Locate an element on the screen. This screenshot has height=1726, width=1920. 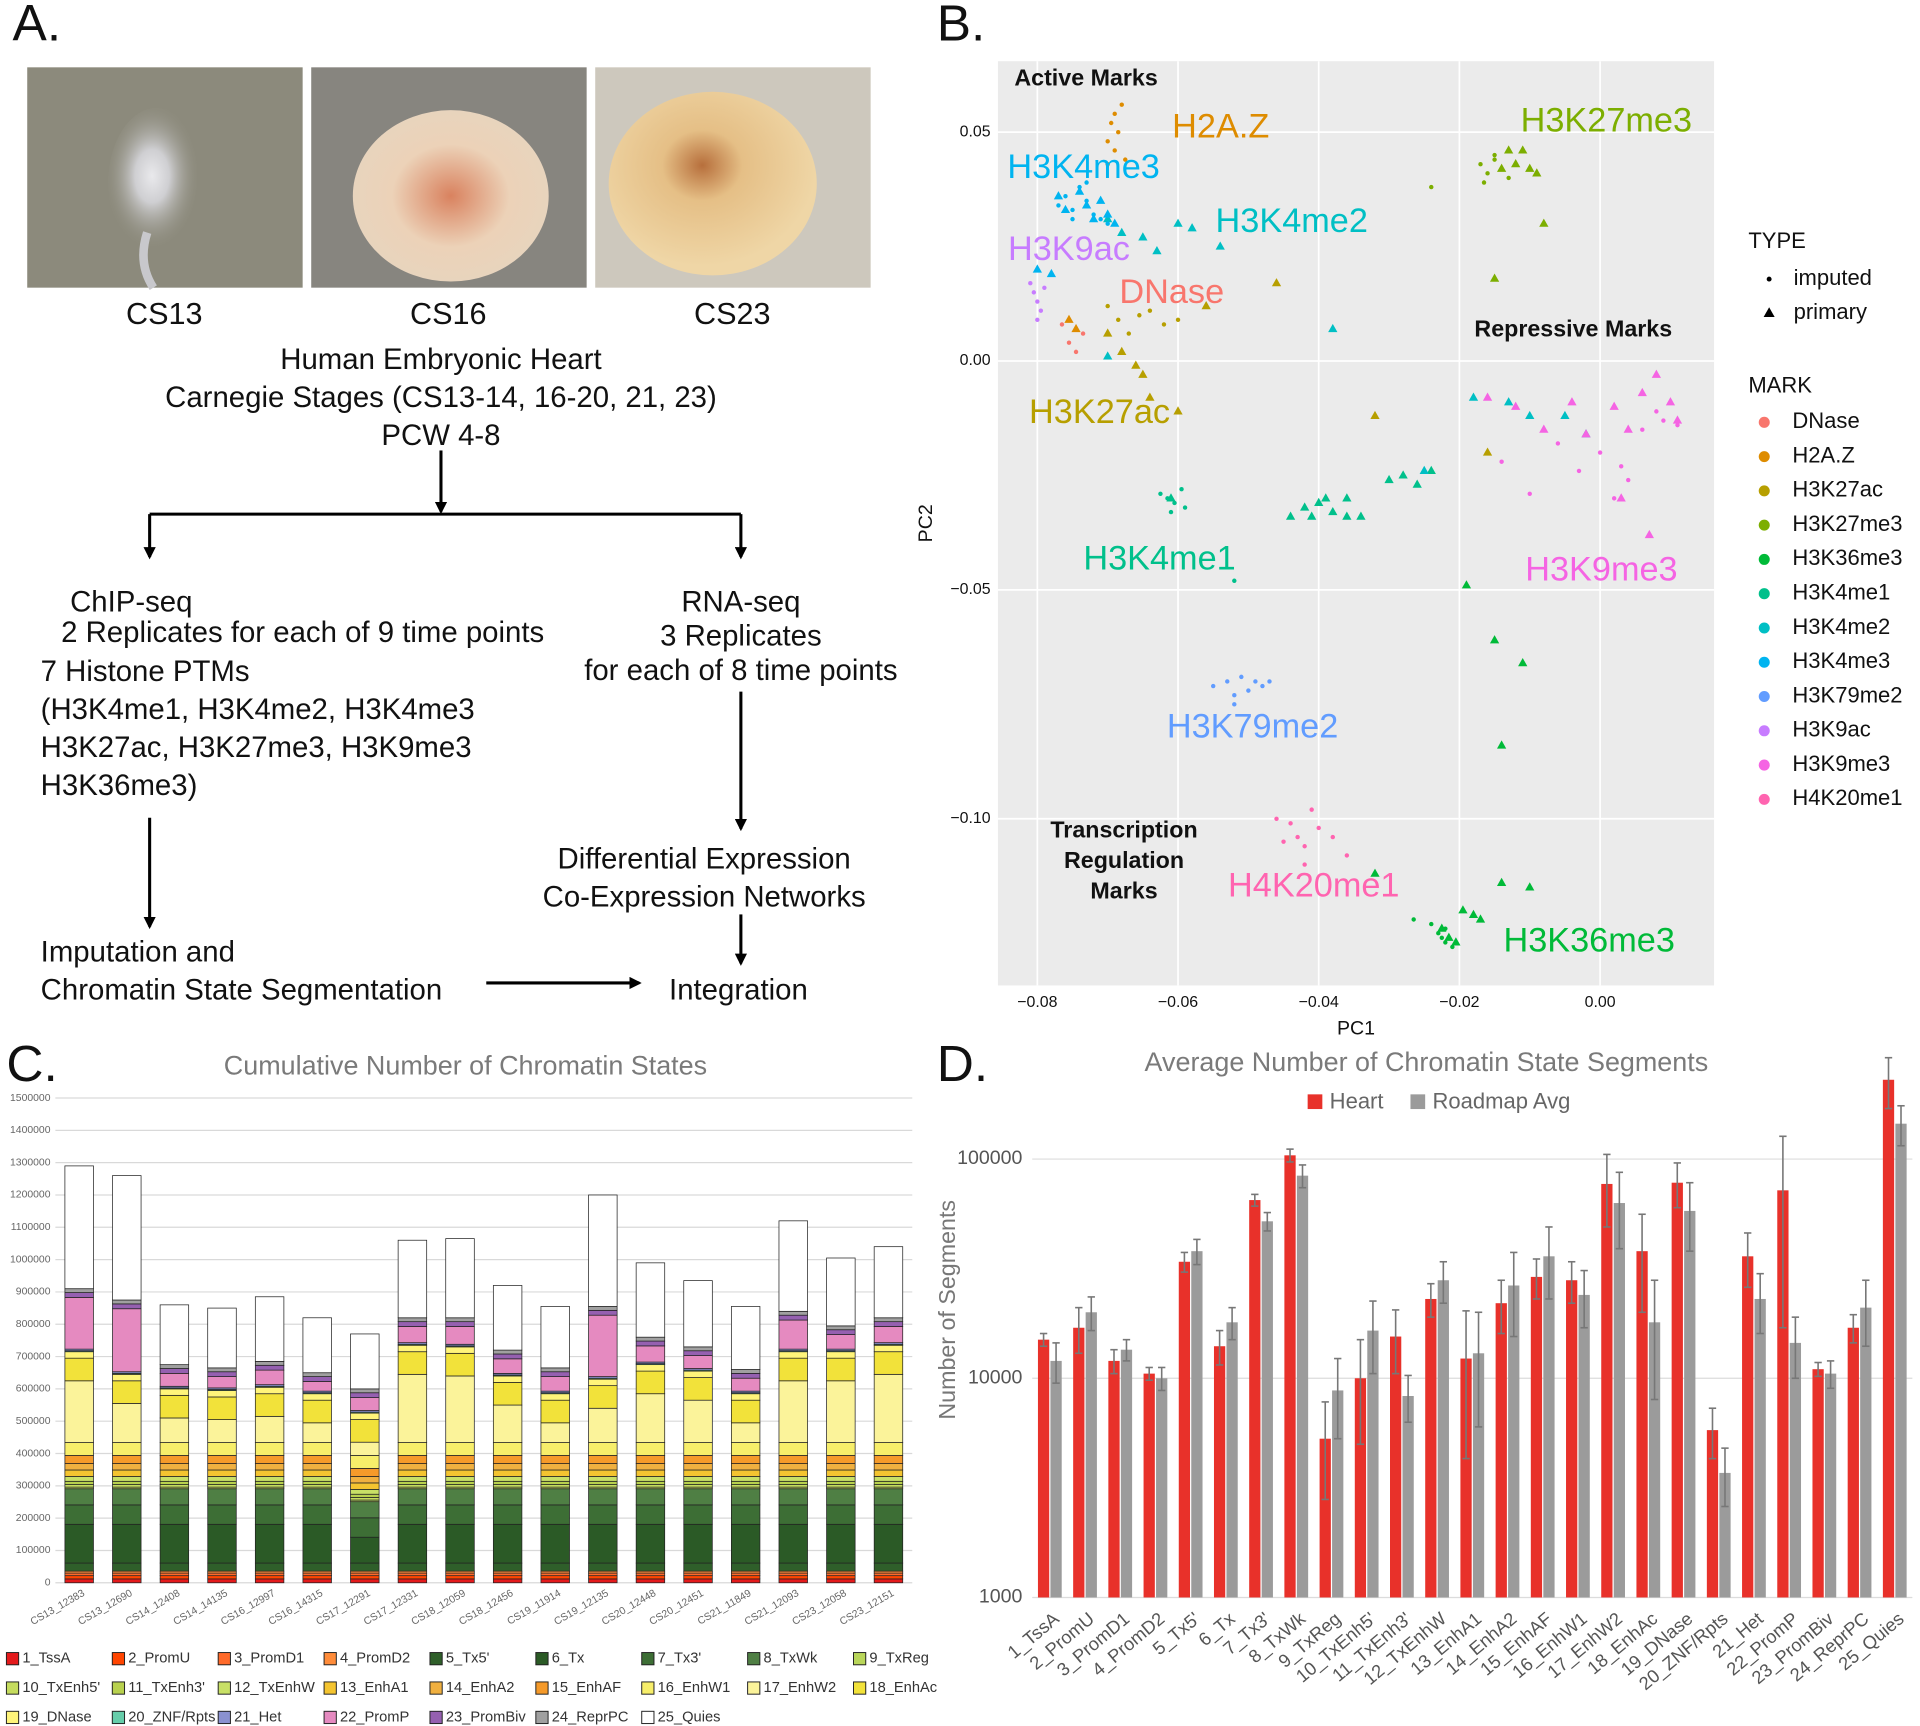
legend-label: H3K4me1 is located at coordinates (1841, 592).